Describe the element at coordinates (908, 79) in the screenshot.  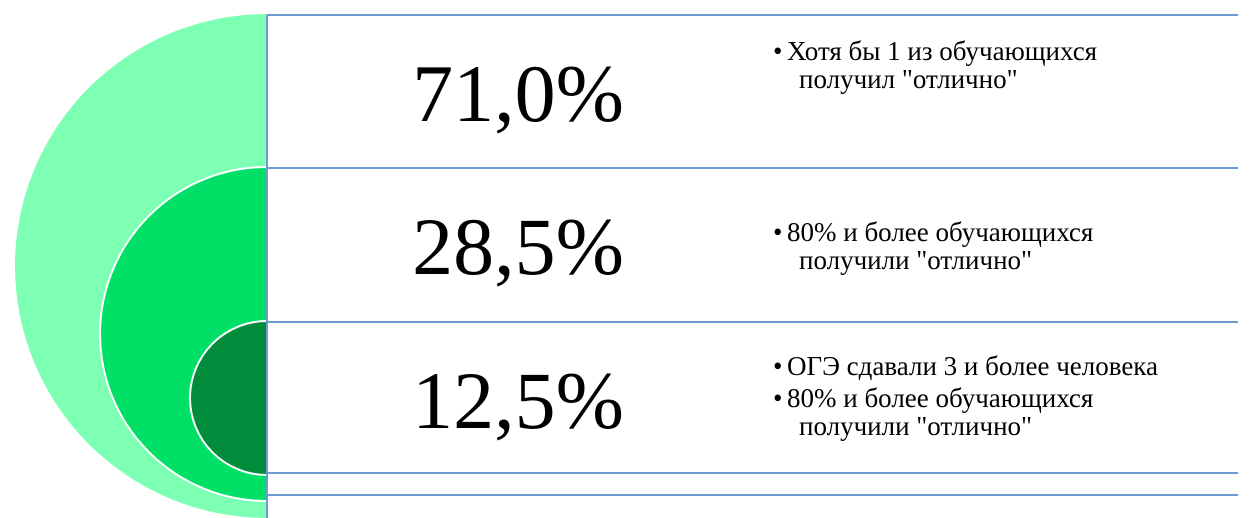
I see `bullet-text: получил "отлично"` at that location.